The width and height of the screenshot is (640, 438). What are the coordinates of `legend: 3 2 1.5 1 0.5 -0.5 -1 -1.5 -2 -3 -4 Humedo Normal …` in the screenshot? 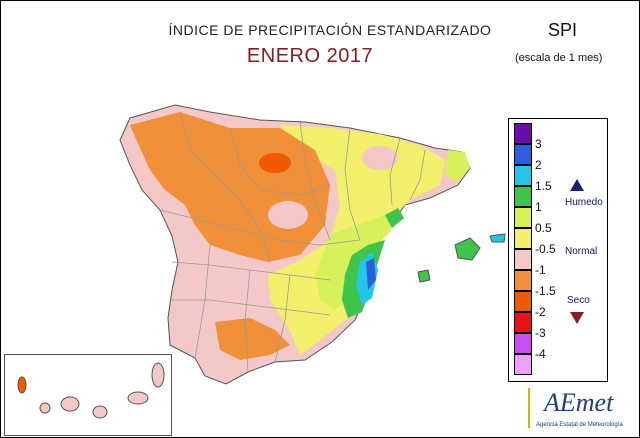 It's located at (558, 250).